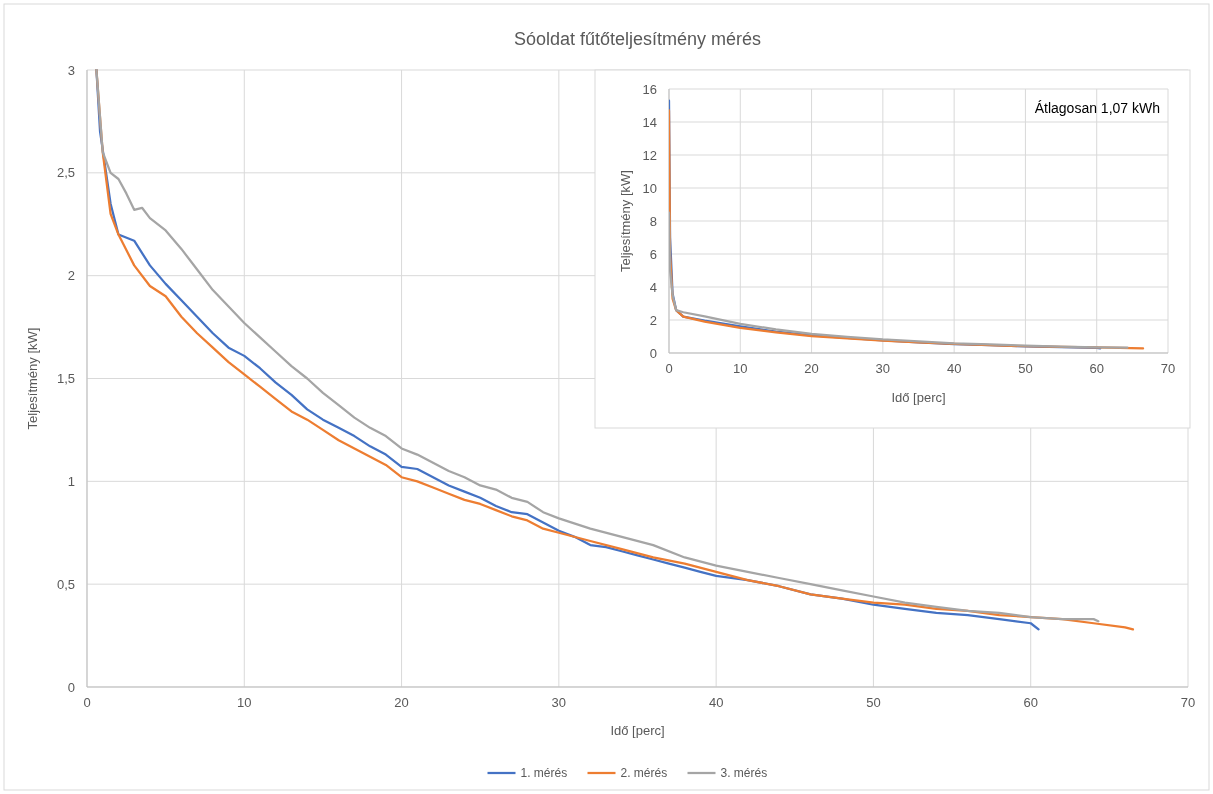  What do you see at coordinates (65, 378) in the screenshot?
I see `y-tick-label: 1,5` at bounding box center [65, 378].